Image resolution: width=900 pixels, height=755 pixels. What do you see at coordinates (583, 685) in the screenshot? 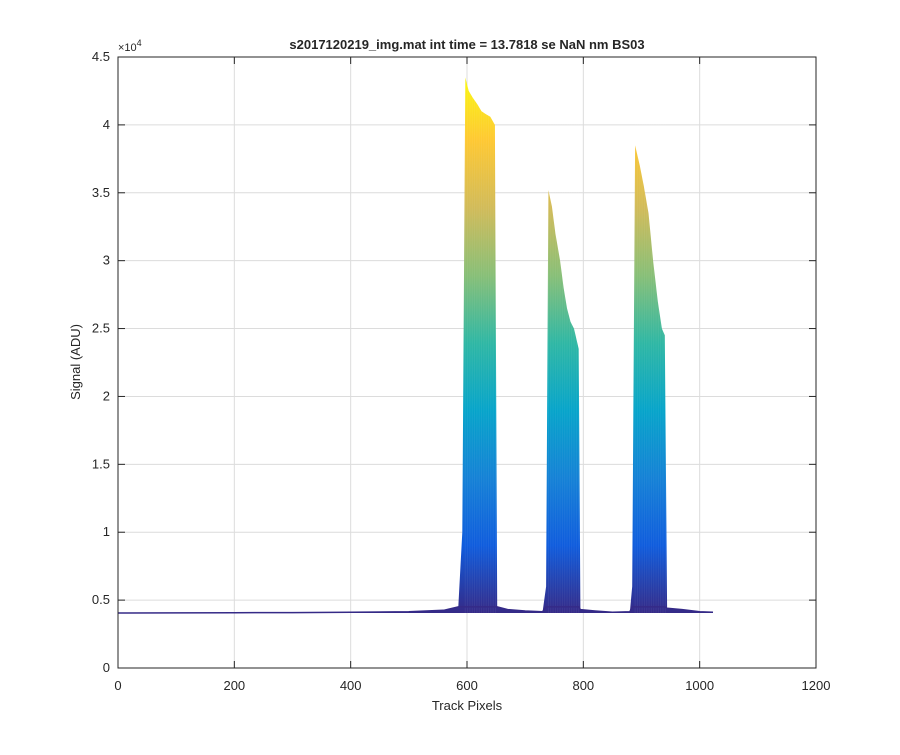
I see `x-tick-label: 800` at bounding box center [583, 685].